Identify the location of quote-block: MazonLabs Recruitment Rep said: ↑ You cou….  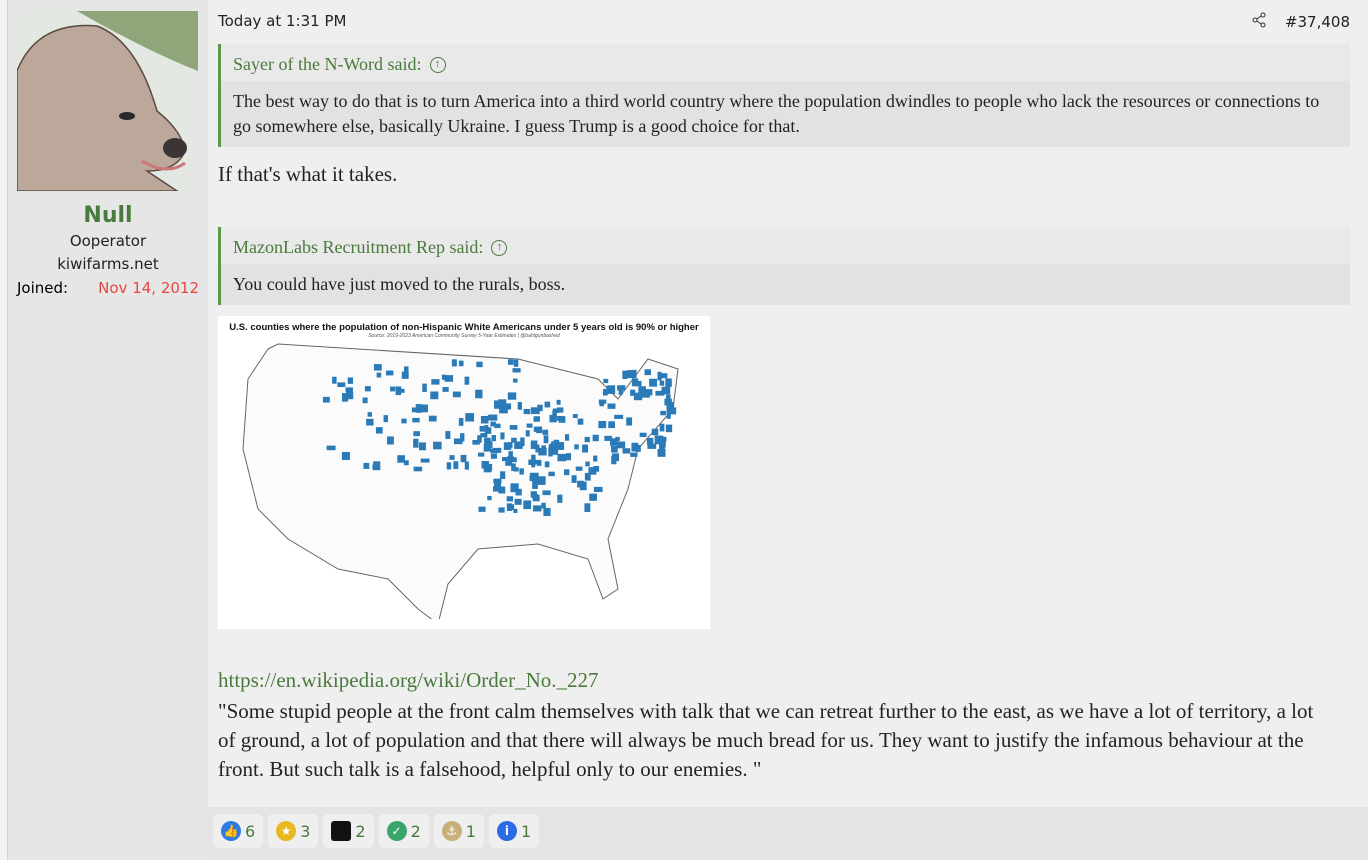
(784, 266).